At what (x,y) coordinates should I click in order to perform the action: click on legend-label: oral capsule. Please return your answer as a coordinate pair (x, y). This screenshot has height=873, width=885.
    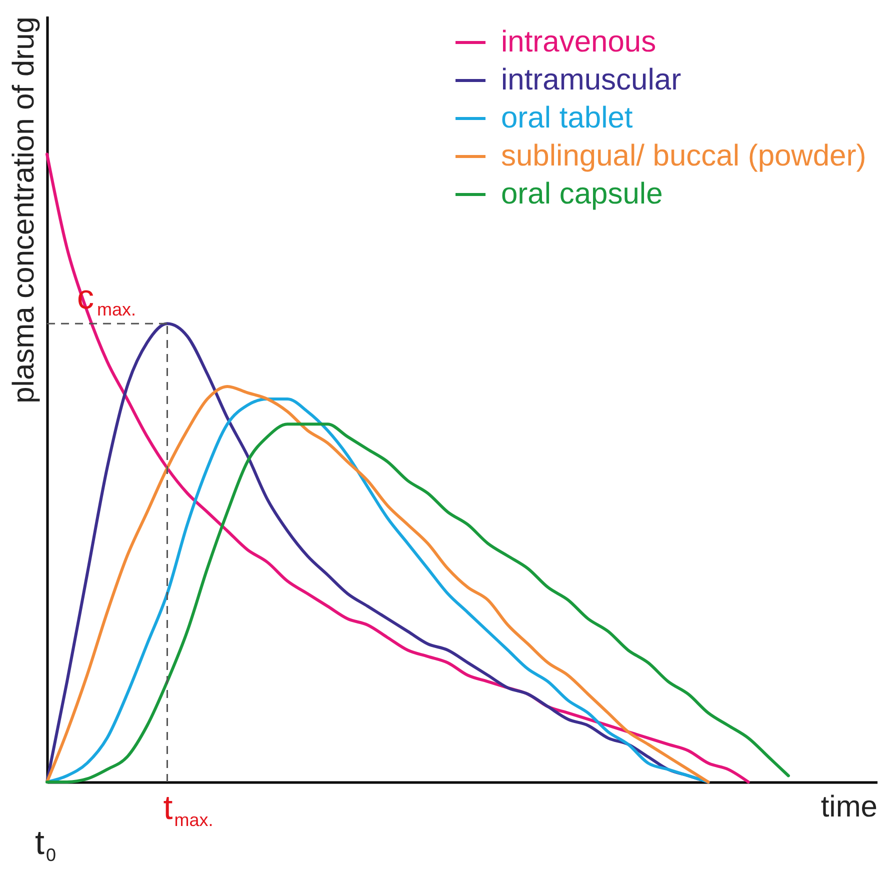
    Looking at the image, I should click on (582, 194).